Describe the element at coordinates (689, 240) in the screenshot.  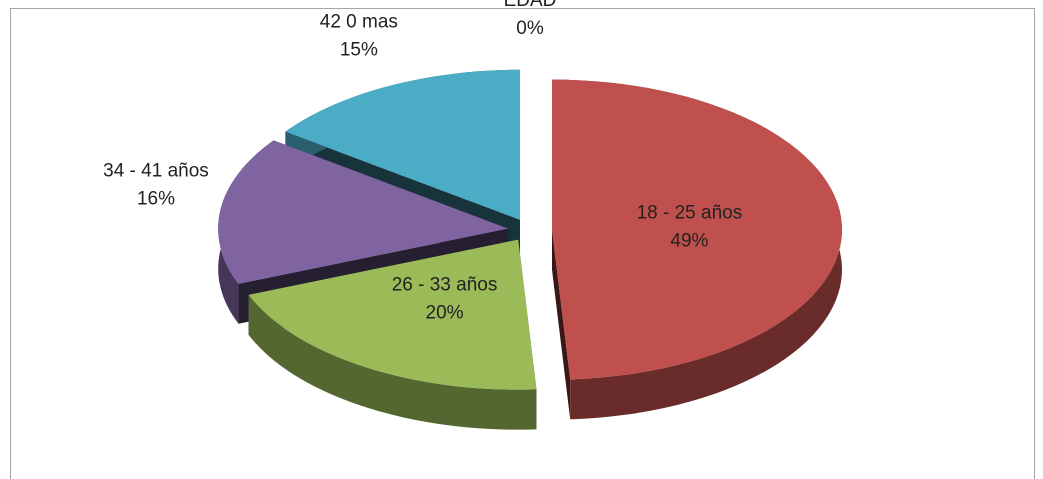
I see `data-label-value: 49%` at that location.